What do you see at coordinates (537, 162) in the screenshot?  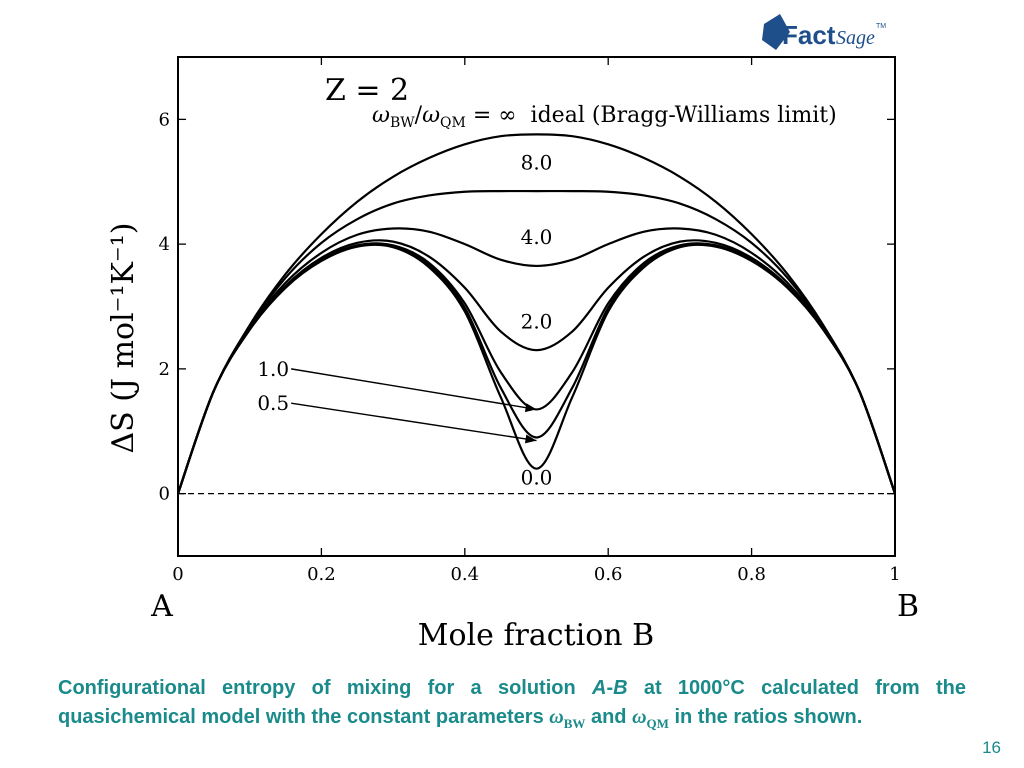 I see `curve-label: 8.0` at bounding box center [537, 162].